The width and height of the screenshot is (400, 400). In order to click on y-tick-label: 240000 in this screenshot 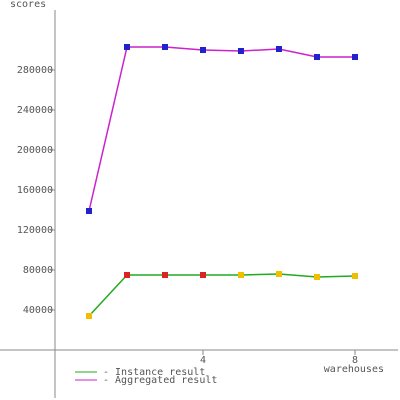, I will do `click(35, 110)`.